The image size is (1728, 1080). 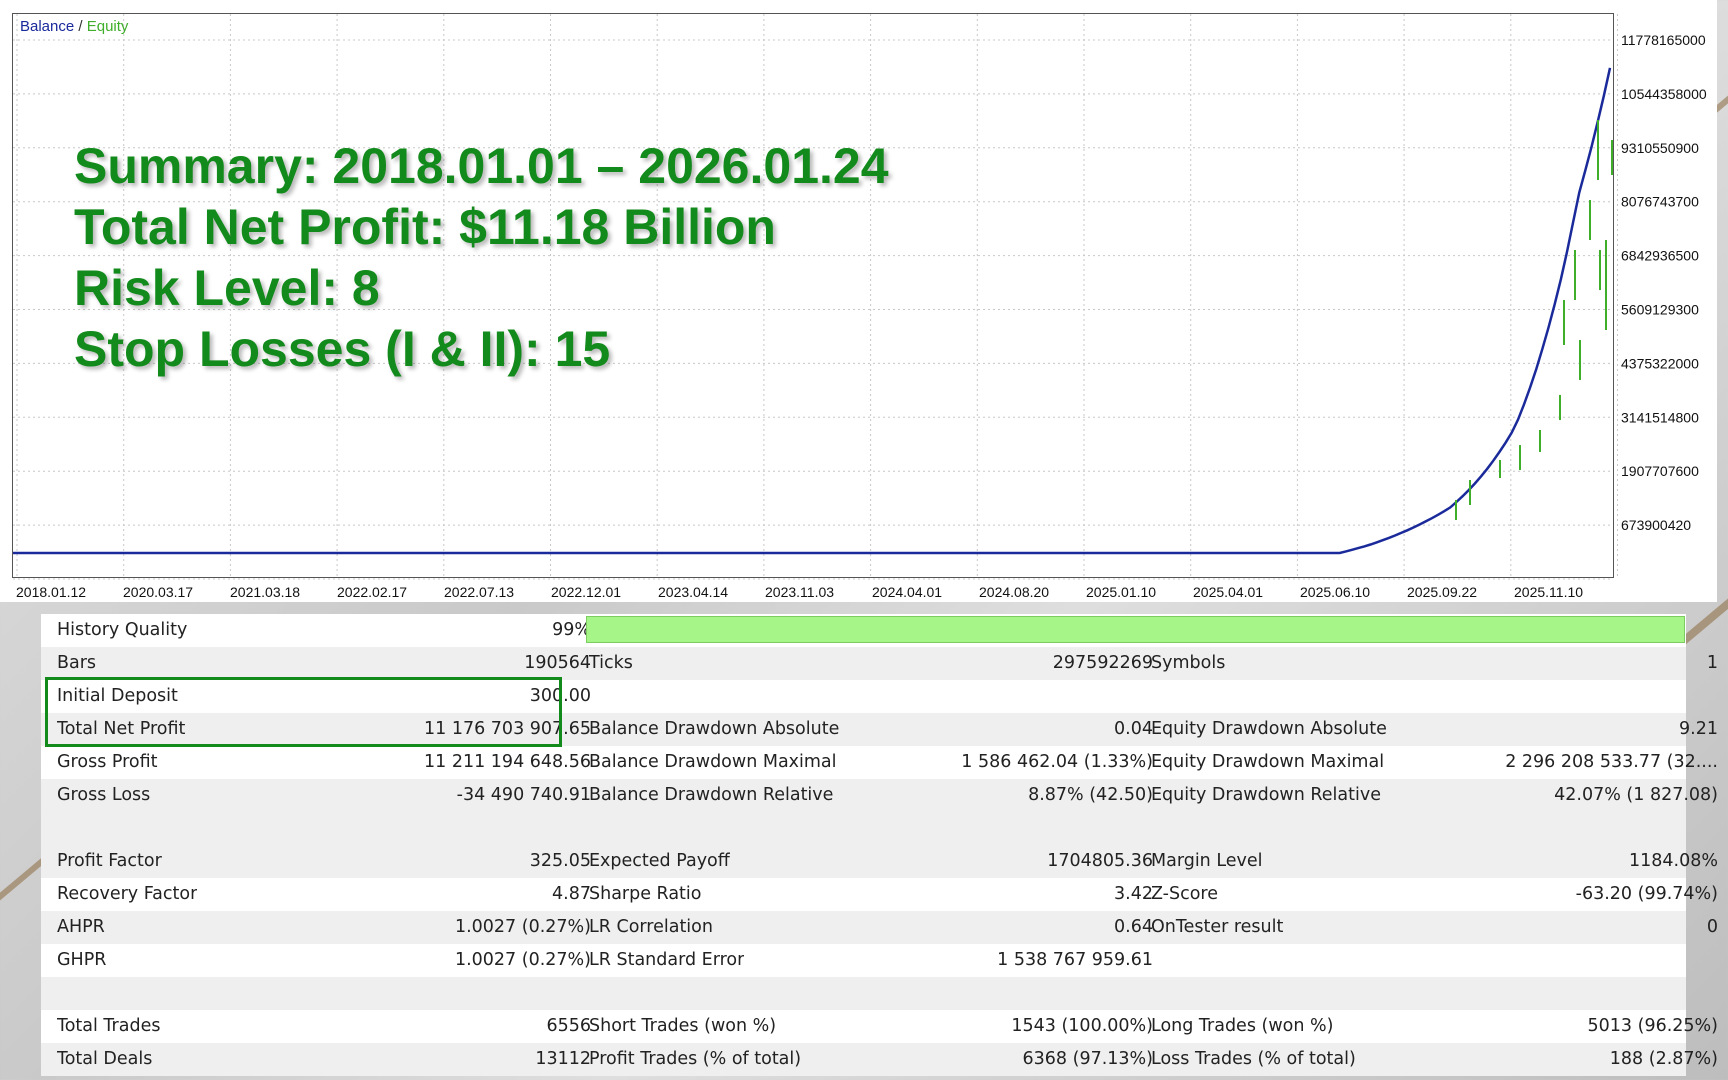 What do you see at coordinates (117, 696) in the screenshot?
I see `report-cell-c1l: Initial Deposit` at bounding box center [117, 696].